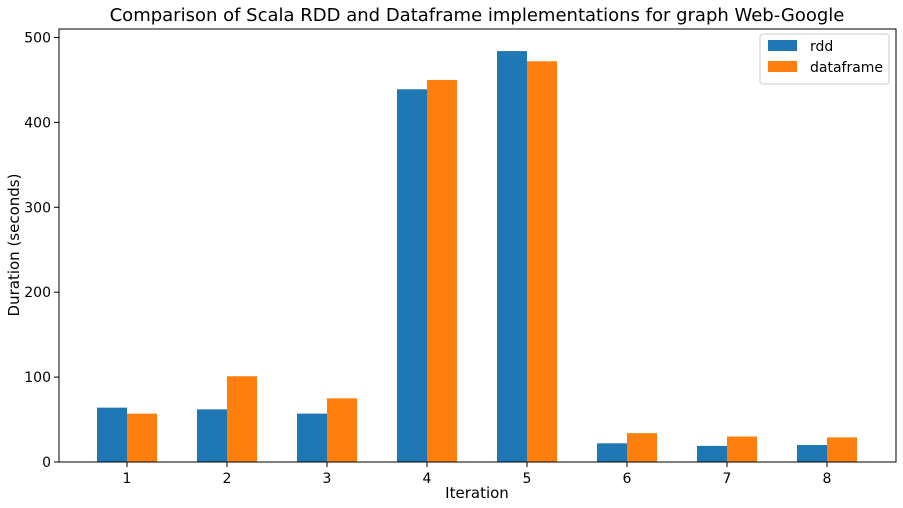  Describe the element at coordinates (824, 59) in the screenshot. I see `legend: rdd dataframe` at that location.